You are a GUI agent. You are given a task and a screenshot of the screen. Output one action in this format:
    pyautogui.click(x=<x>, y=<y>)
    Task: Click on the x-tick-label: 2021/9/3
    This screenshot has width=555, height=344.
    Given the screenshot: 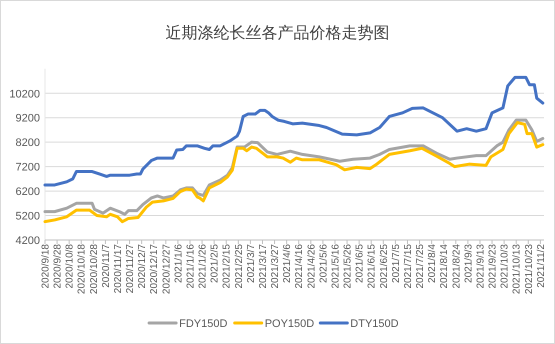 What is the action you would take?
    pyautogui.click(x=468, y=263)
    